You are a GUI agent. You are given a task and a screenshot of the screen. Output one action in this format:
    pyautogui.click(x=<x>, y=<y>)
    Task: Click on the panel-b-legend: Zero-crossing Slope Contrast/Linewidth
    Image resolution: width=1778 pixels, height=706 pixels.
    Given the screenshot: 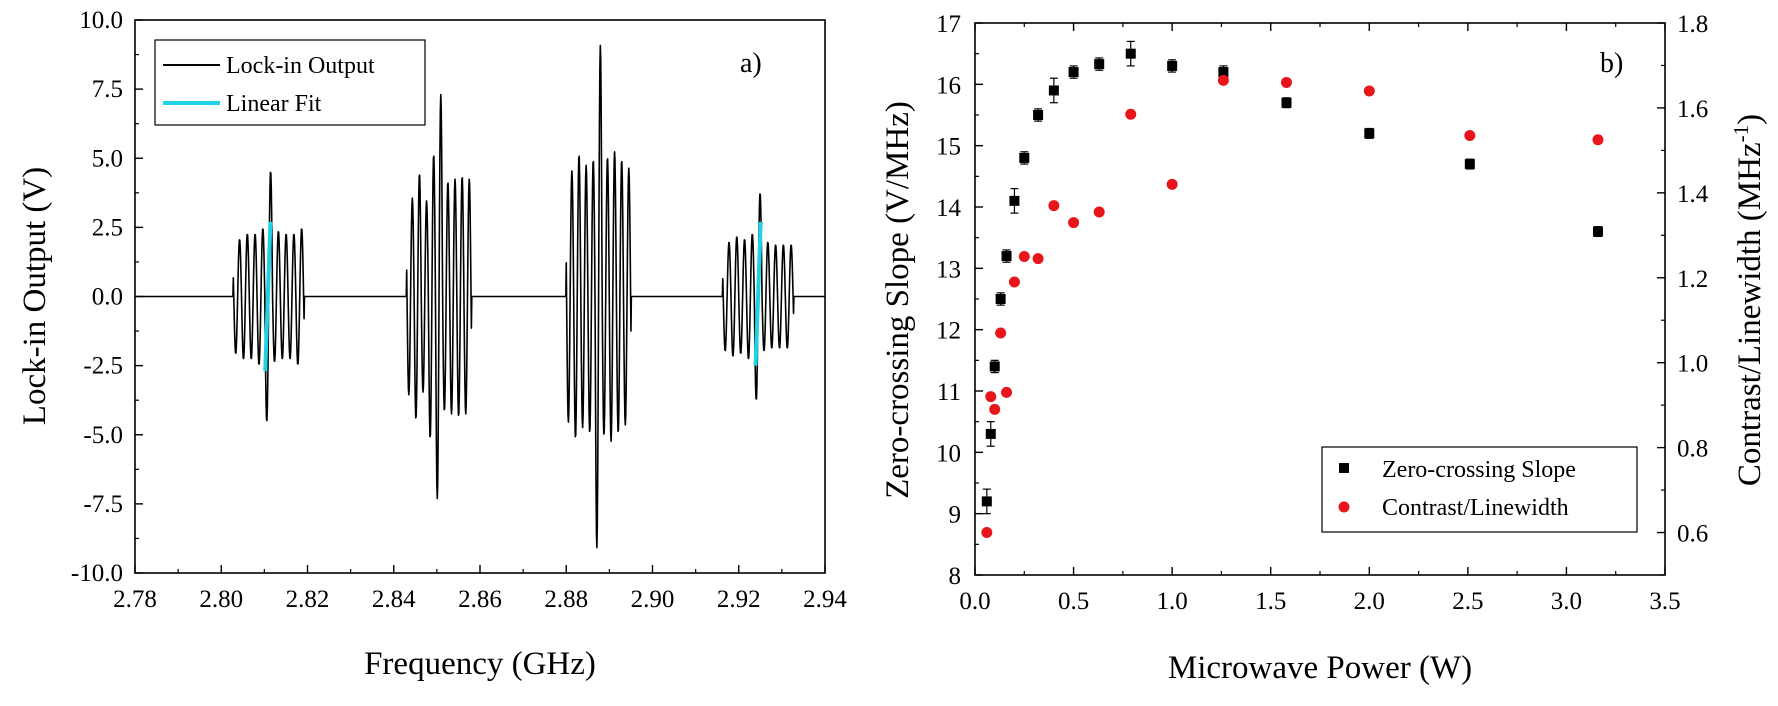 What is the action you would take?
    pyautogui.click(x=1479, y=489)
    